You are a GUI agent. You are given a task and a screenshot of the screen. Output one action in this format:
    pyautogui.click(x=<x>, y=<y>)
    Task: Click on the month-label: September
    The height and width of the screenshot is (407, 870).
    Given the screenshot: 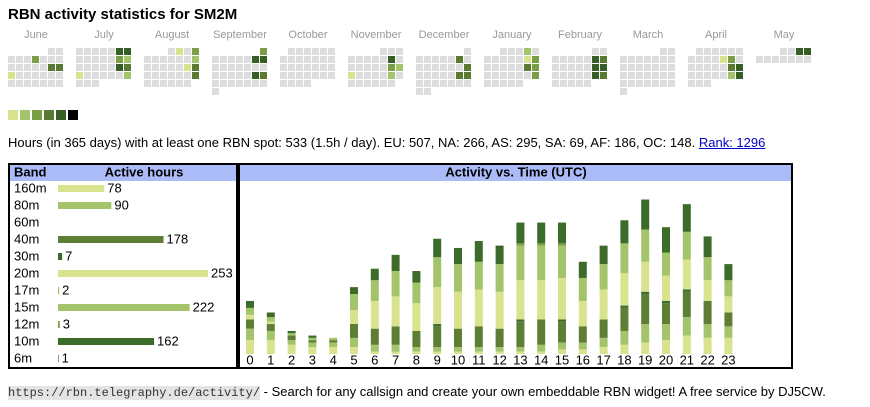 What is the action you would take?
    pyautogui.click(x=240, y=35)
    